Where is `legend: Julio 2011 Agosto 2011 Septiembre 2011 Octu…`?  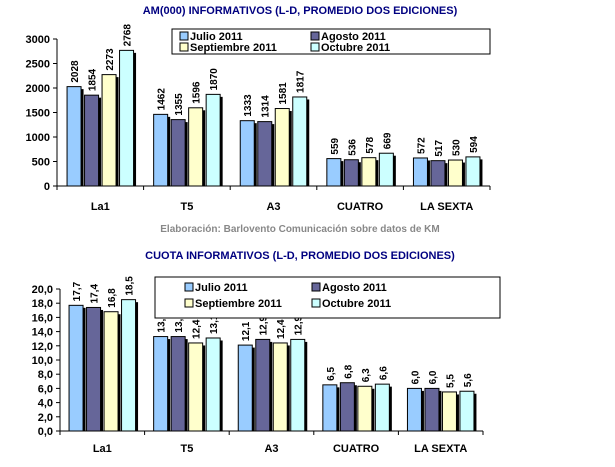
legend: Julio 2011 Agosto 2011 Septiembre 2011 Octu… is located at coordinates (327, 297).